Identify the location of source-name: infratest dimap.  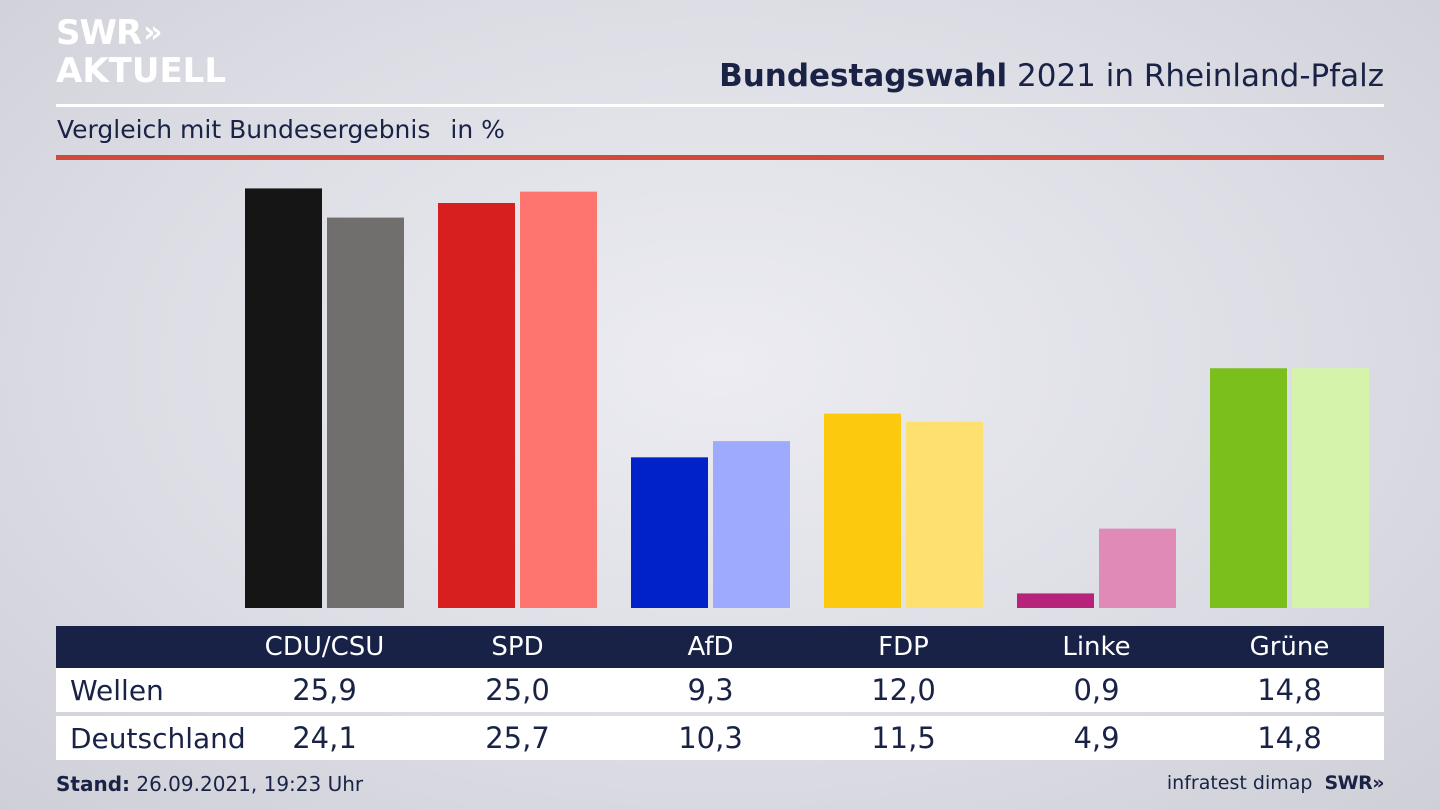
(1239, 783).